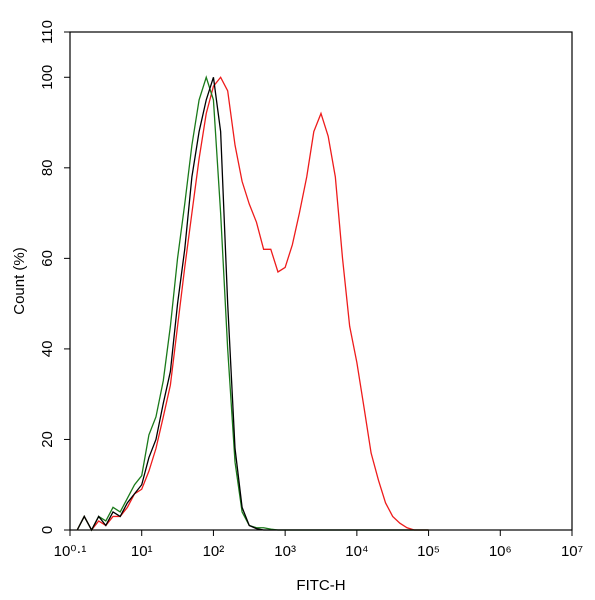 This screenshot has height=600, width=595. Describe the element at coordinates (428, 551) in the screenshot. I see `x-tick-label: 10⁵` at that location.